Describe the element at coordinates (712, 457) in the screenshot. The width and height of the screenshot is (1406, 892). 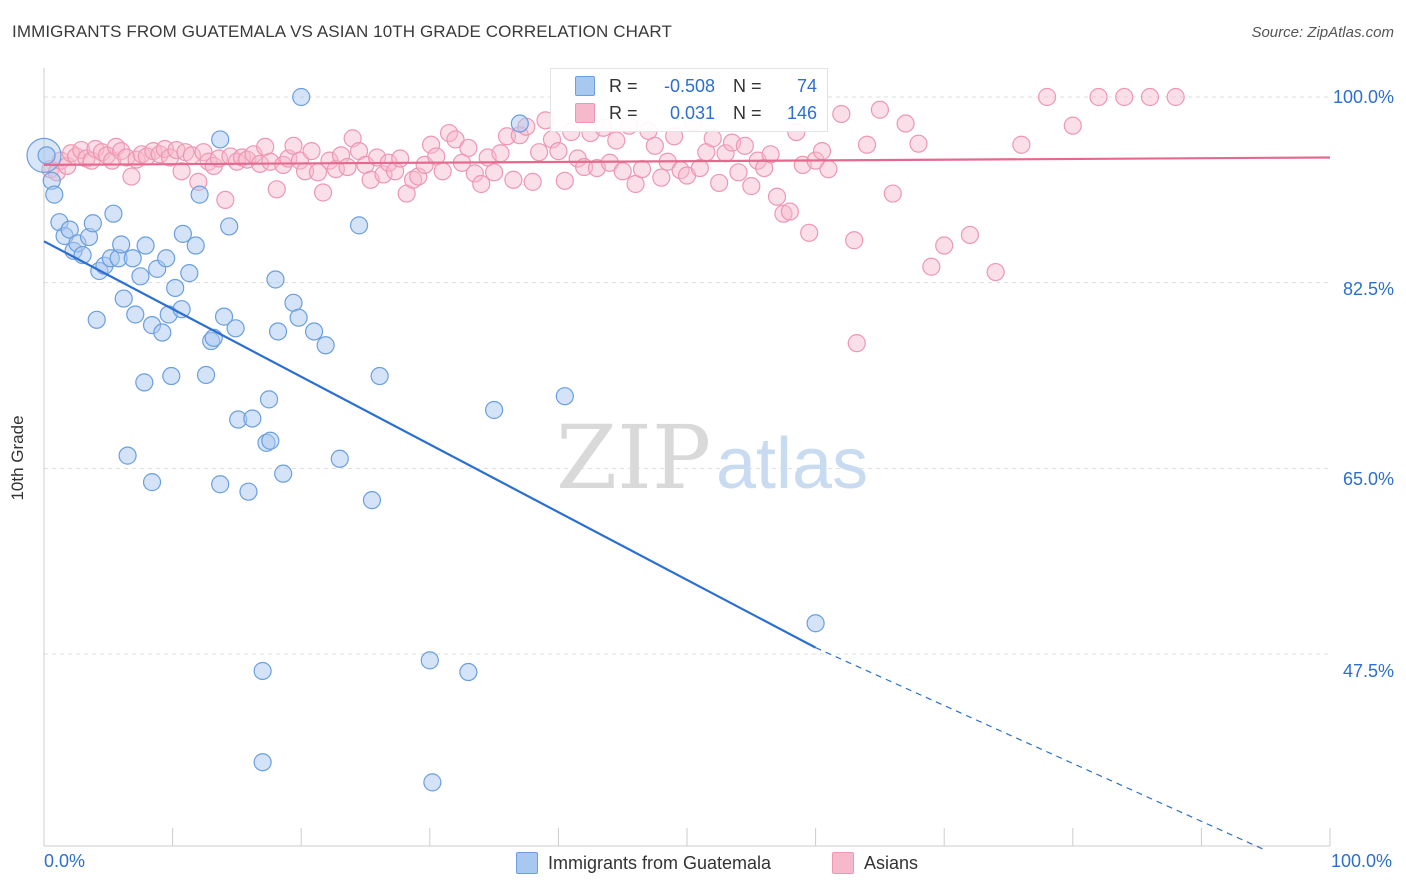
I see `watermark: ZIP atlas` at that location.